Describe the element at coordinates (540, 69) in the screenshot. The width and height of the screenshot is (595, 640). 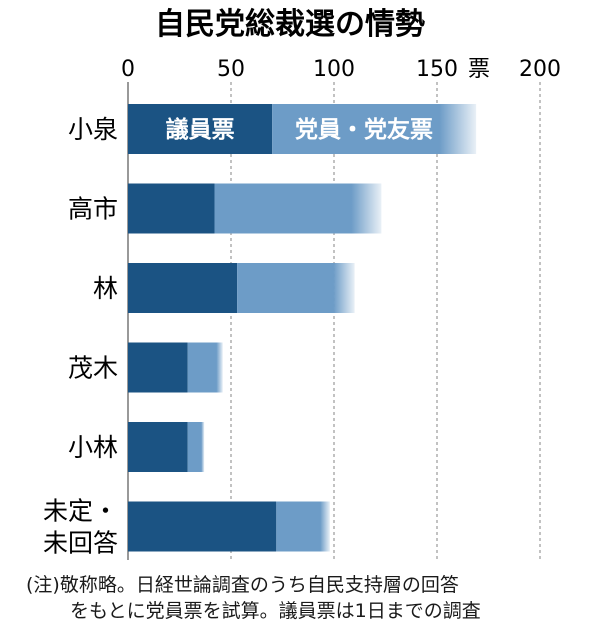
I see `x-tick-200: 200` at that location.